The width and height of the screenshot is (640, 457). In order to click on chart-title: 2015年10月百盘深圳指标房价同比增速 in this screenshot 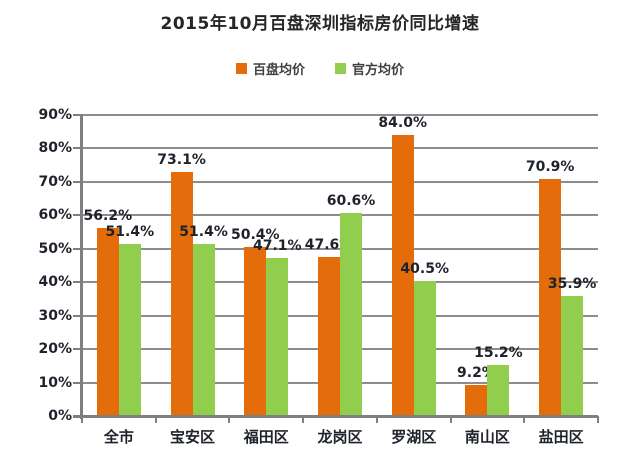, I will do `click(320, 24)`.